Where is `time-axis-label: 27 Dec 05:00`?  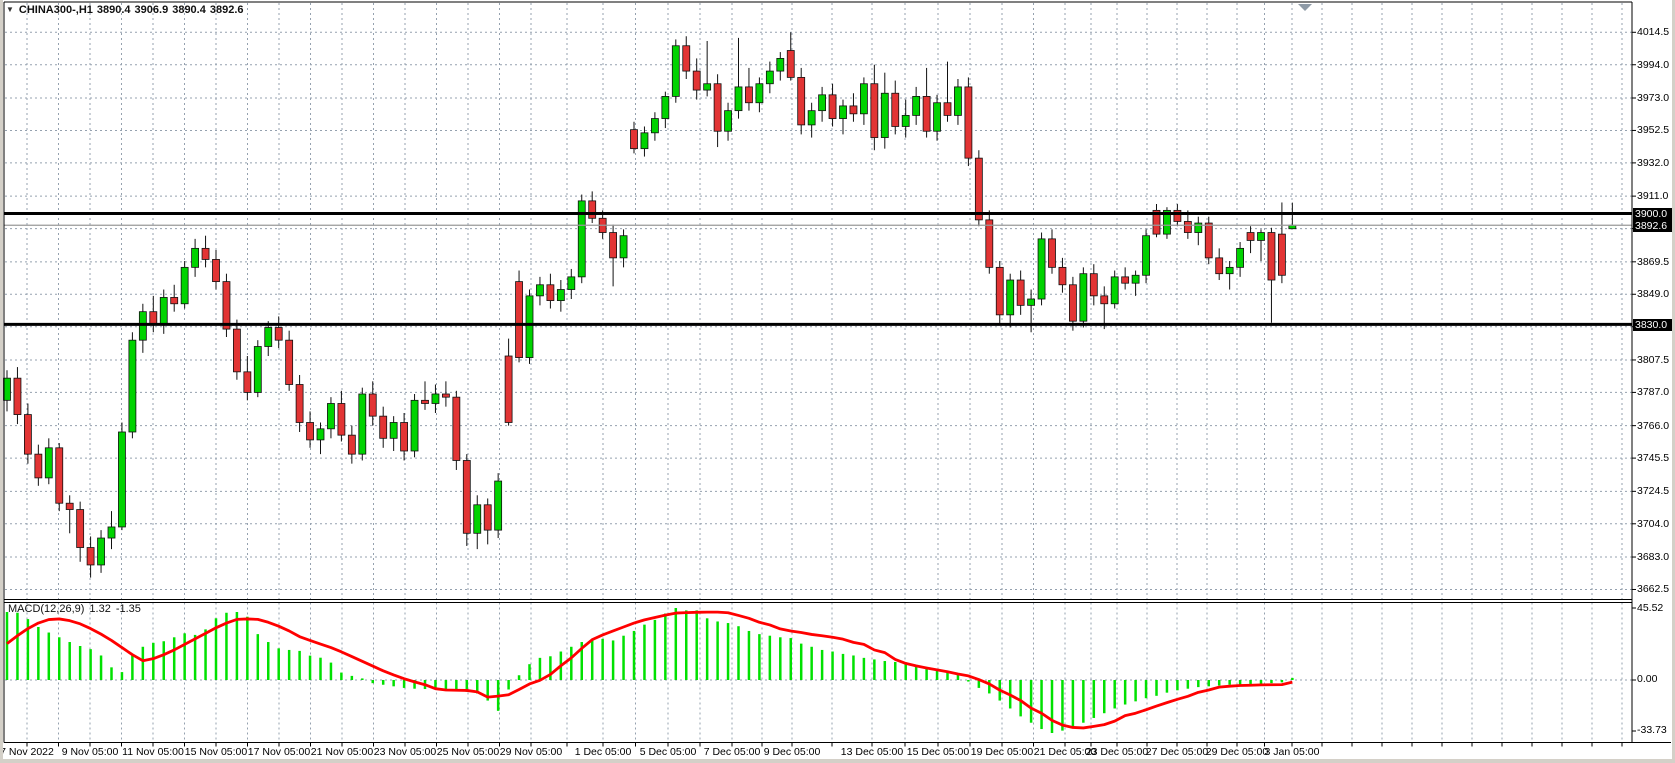
time-axis-label: 27 Dec 05:00 is located at coordinates (1177, 752).